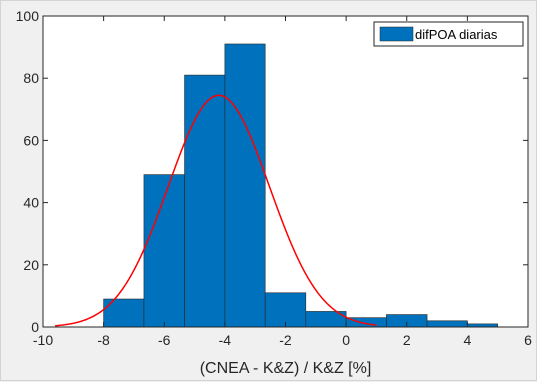 The width and height of the screenshot is (537, 382). I want to click on y-tick-label: 60, so click(31, 140).